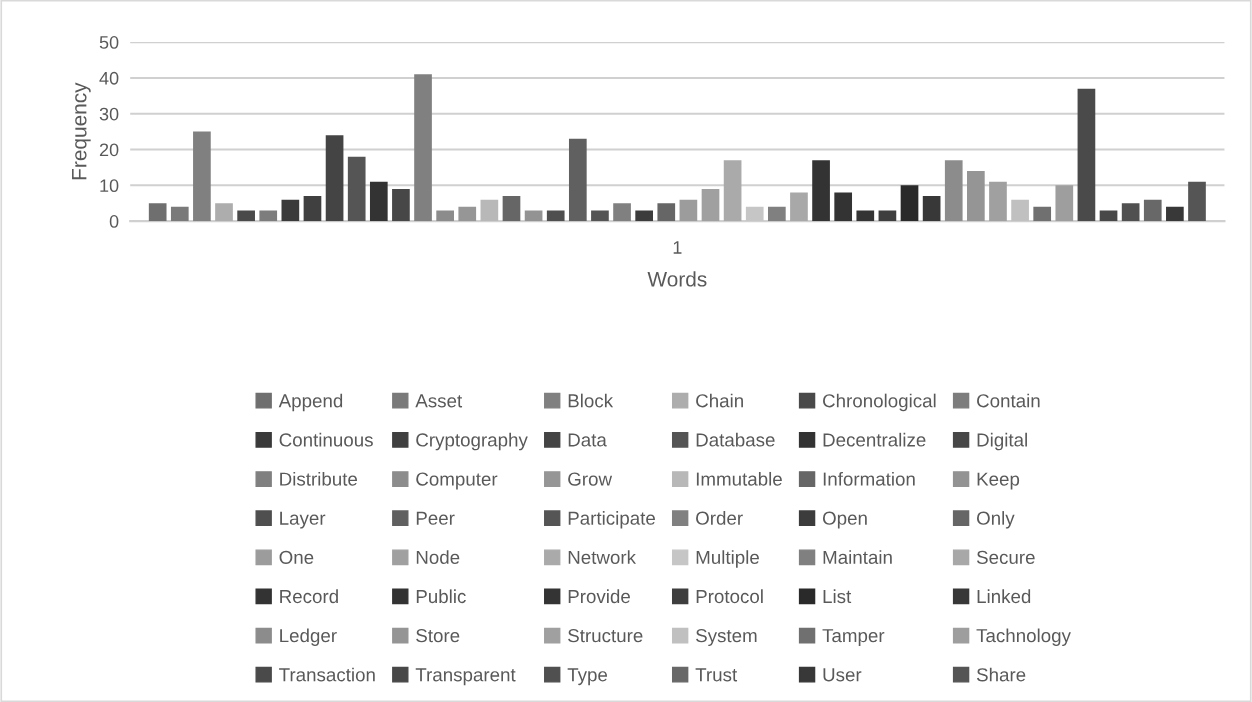 The image size is (1252, 702). What do you see at coordinates (1002, 441) in the screenshot?
I see `legend-label: Digital` at bounding box center [1002, 441].